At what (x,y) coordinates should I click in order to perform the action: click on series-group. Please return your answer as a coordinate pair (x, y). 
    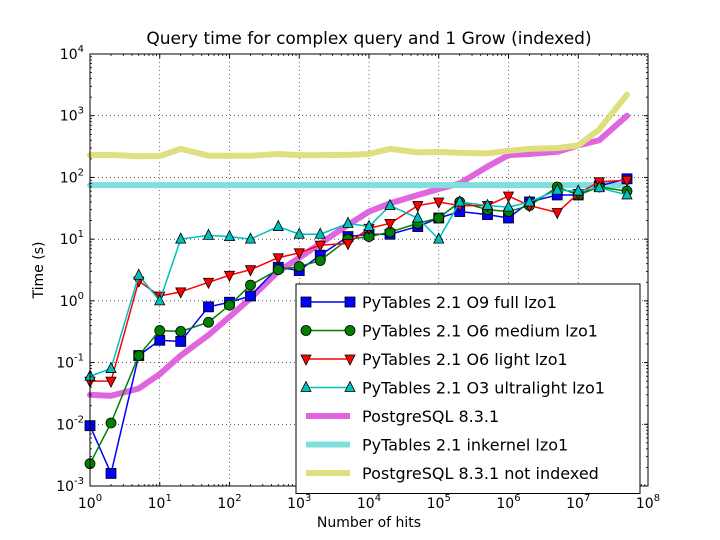
    Looking at the image, I should click on (358, 125).